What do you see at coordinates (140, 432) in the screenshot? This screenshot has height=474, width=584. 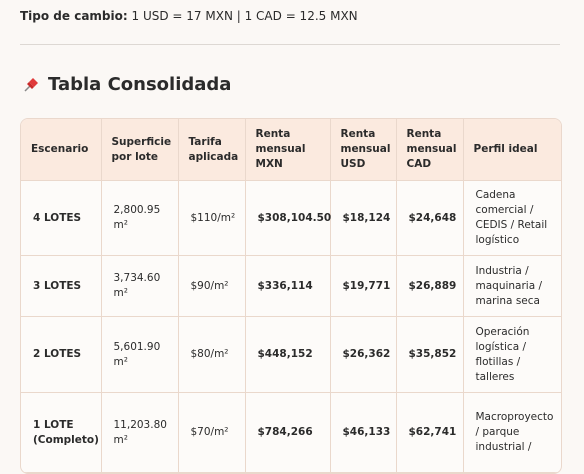 I see `table-cell: 11,203.80 m²` at bounding box center [140, 432].